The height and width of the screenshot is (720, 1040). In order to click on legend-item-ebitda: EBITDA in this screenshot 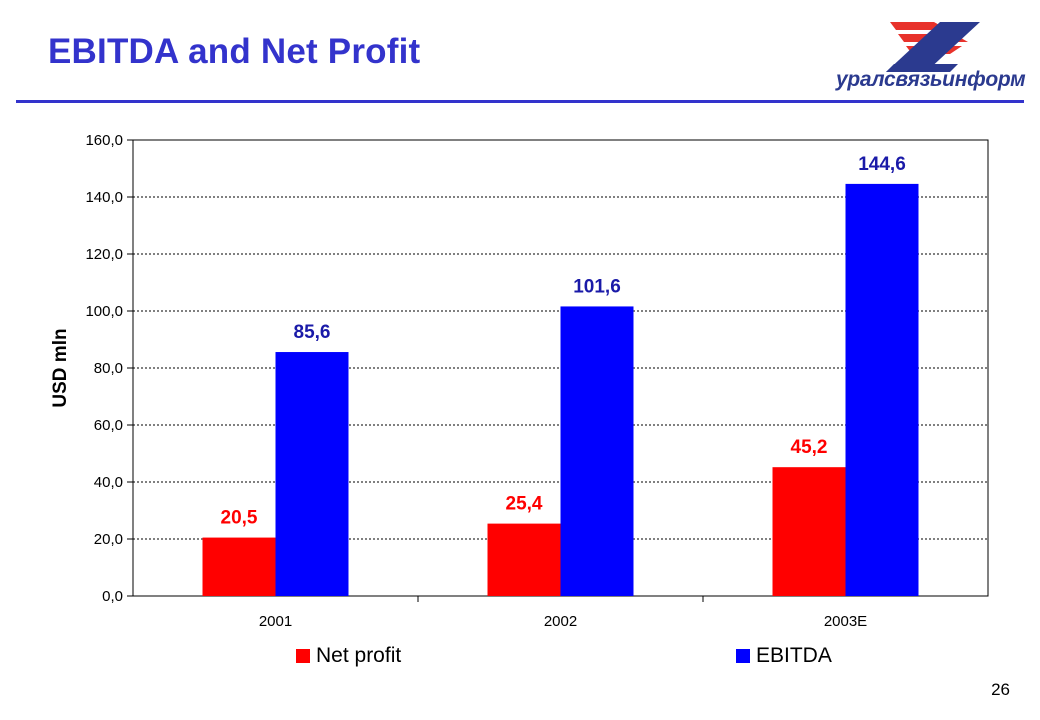, I will do `click(784, 656)`.